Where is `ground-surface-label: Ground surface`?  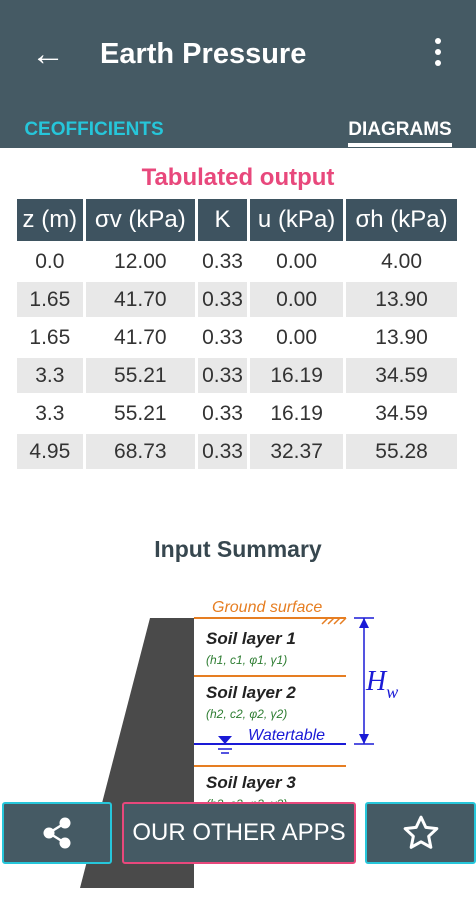
ground-surface-label: Ground surface is located at coordinates (267, 607).